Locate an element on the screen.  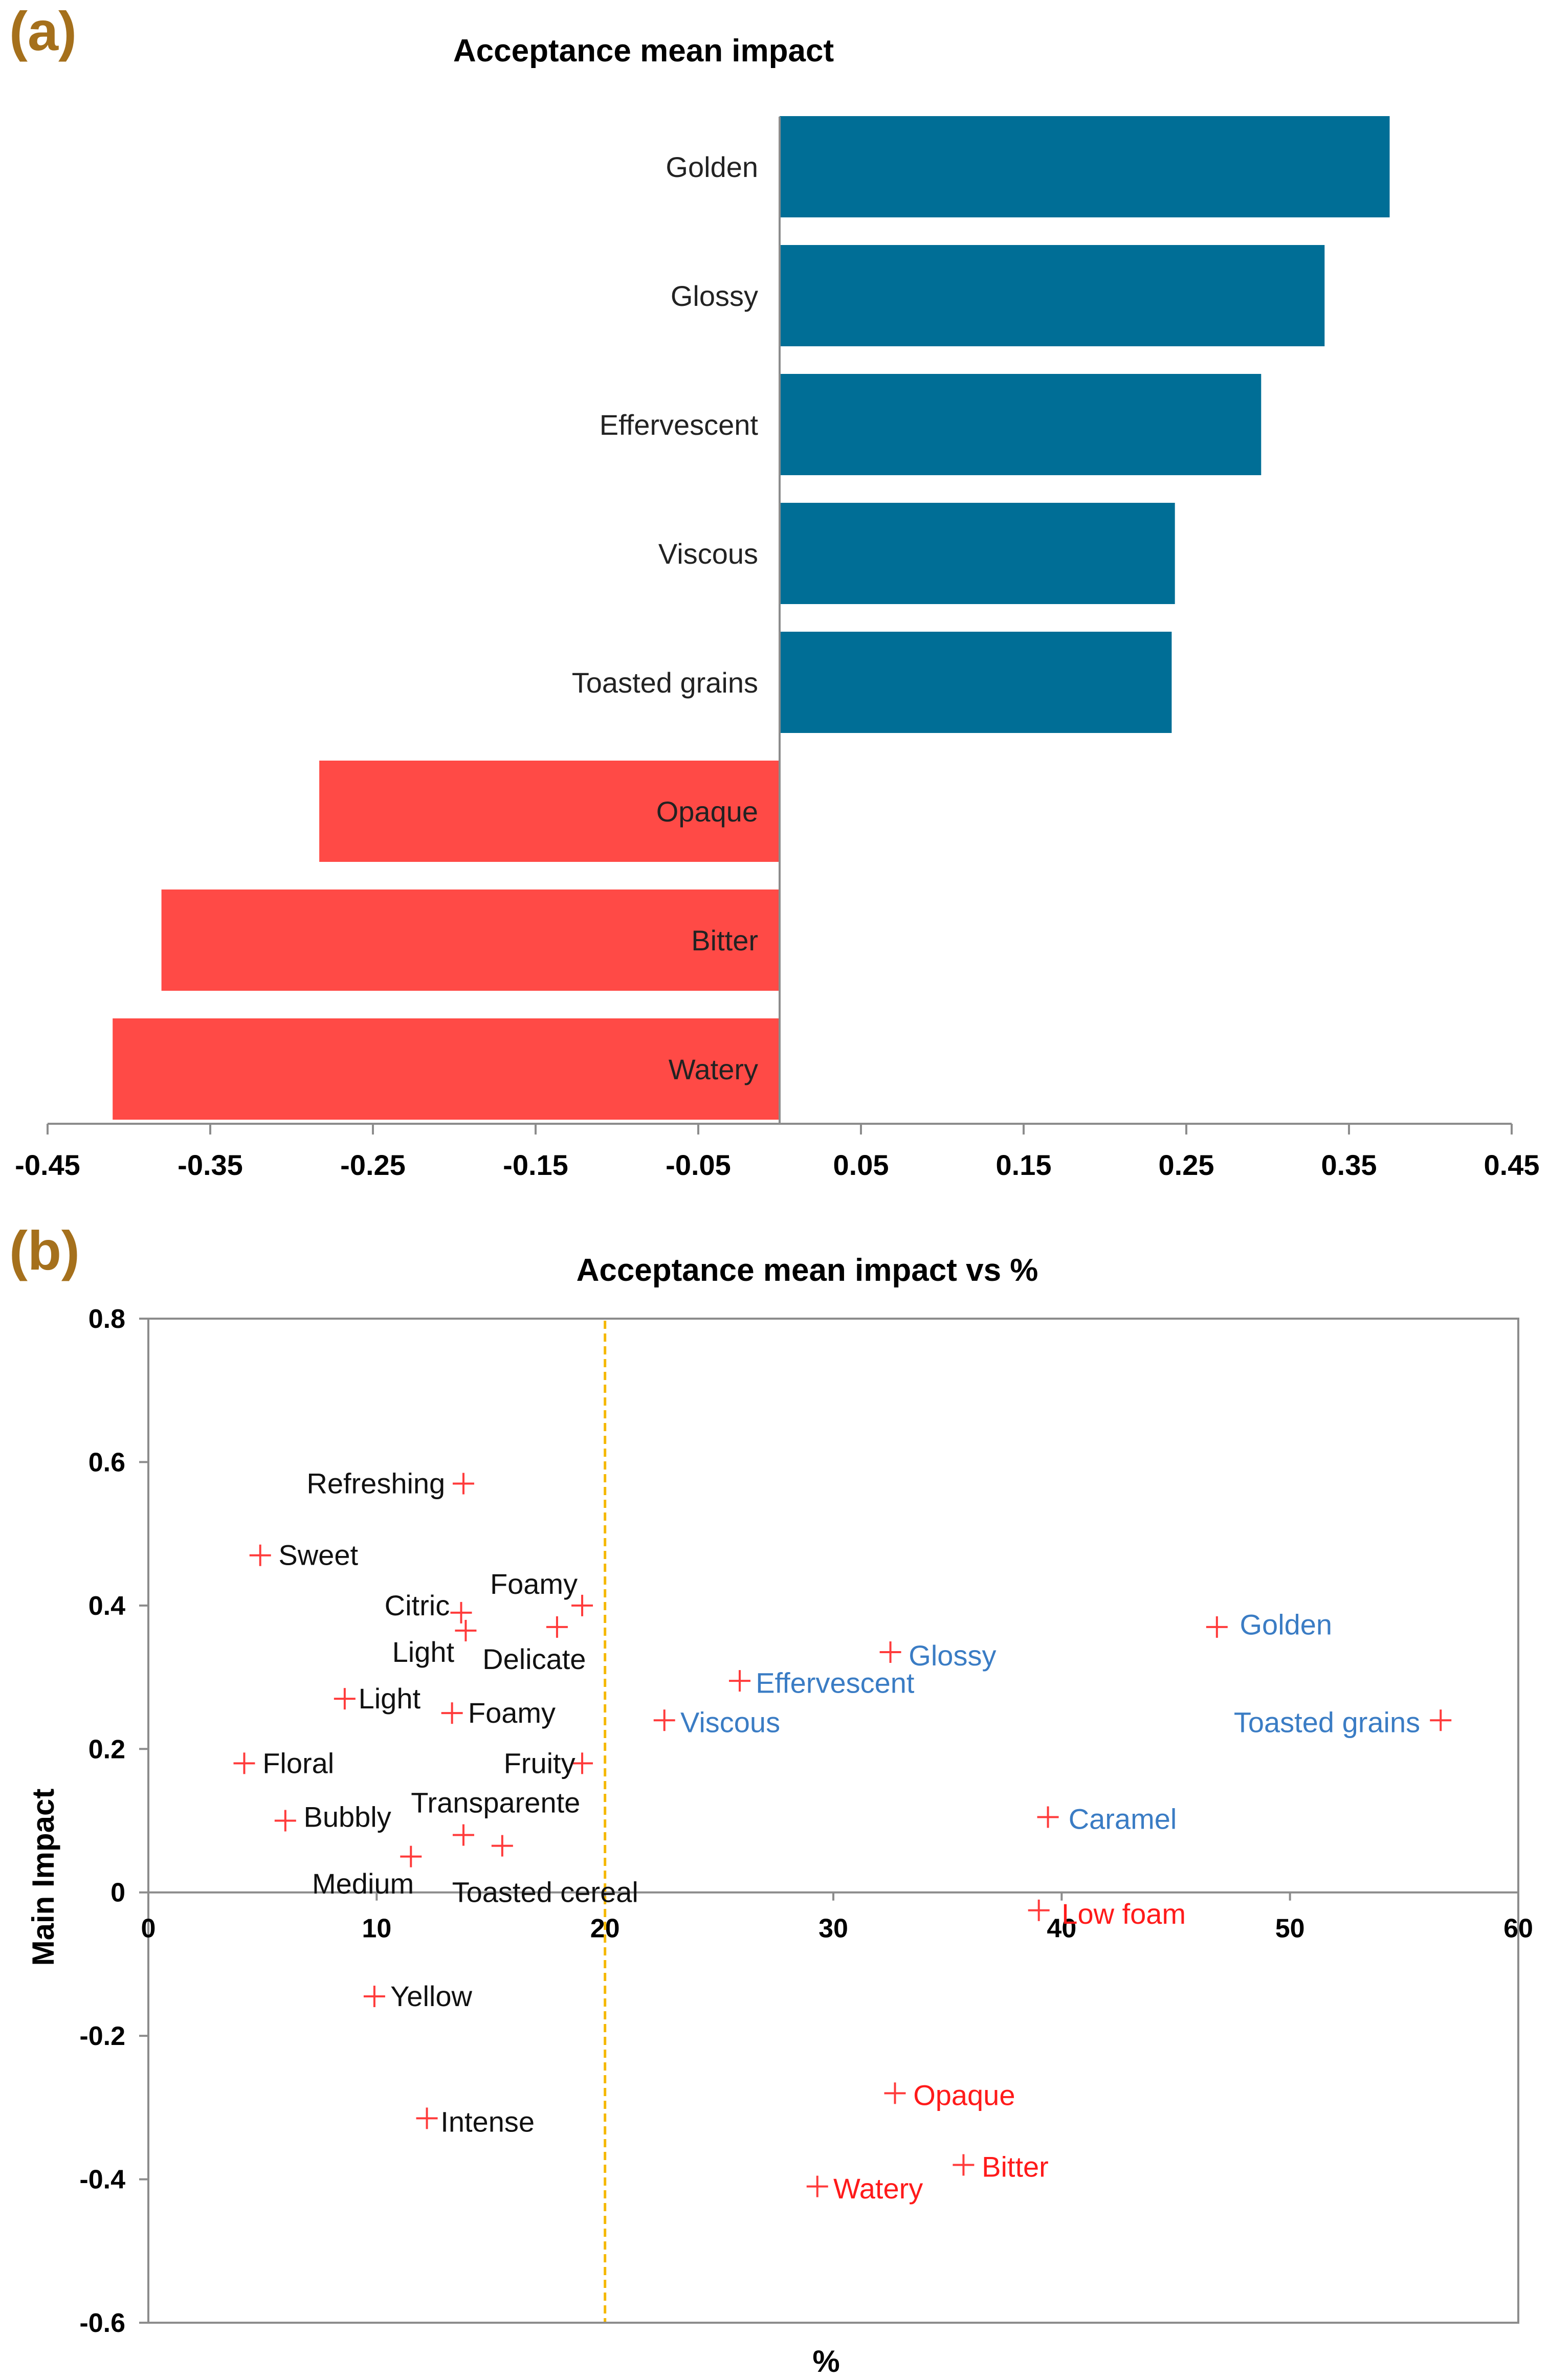
point-opaque: Opaque is located at coordinates (950, 2095).